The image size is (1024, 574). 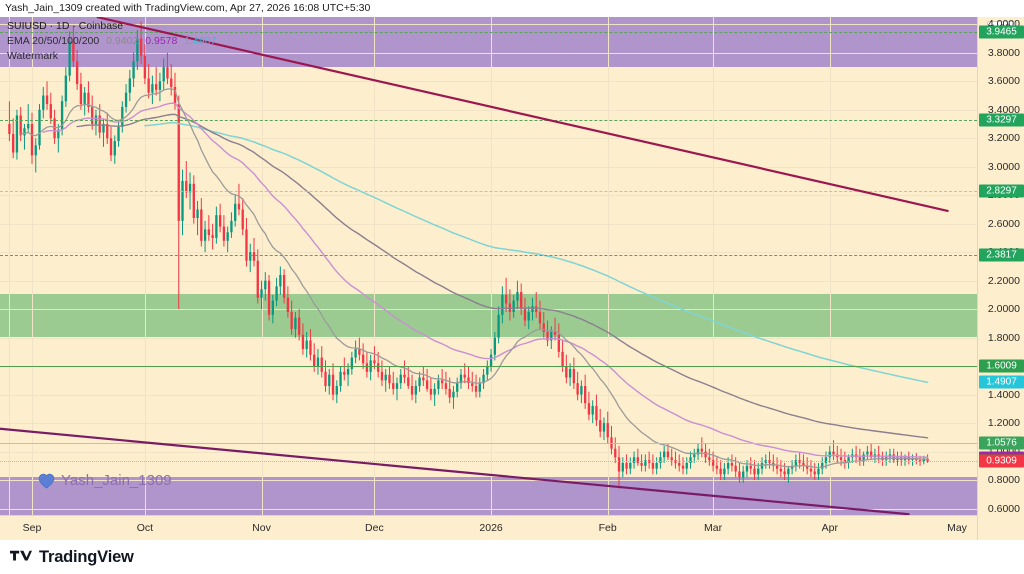 I want to click on price-level-line, so click(x=488, y=120).